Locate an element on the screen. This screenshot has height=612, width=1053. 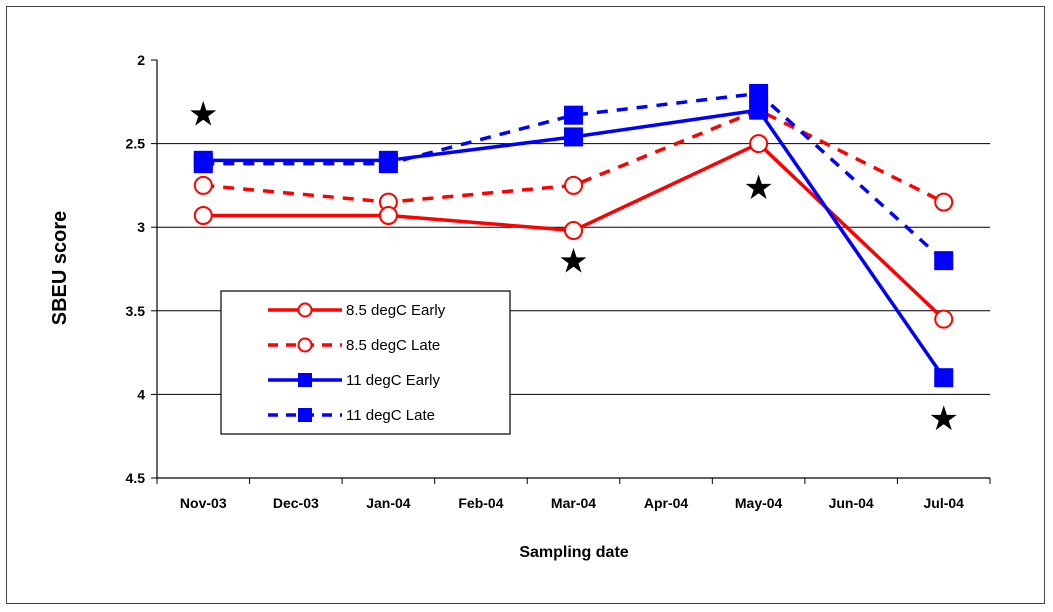
legend-box is located at coordinates (365, 362).